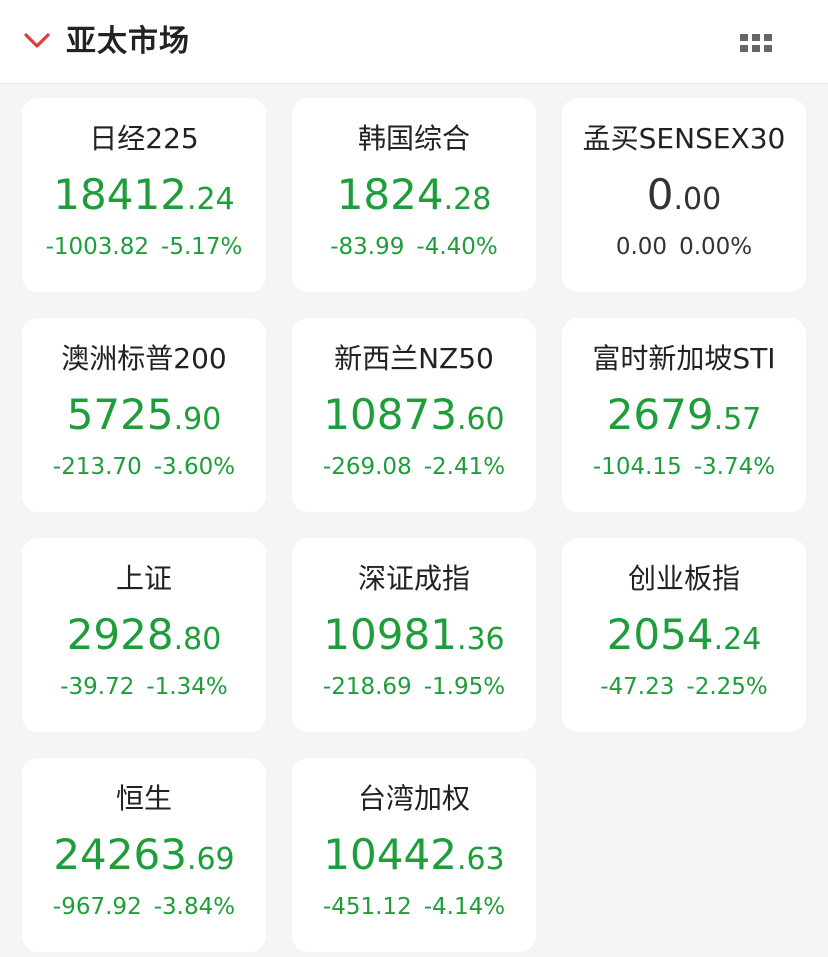 This screenshot has width=828, height=957. Describe the element at coordinates (143, 798) in the screenshot. I see `index-name: 恒生` at that location.